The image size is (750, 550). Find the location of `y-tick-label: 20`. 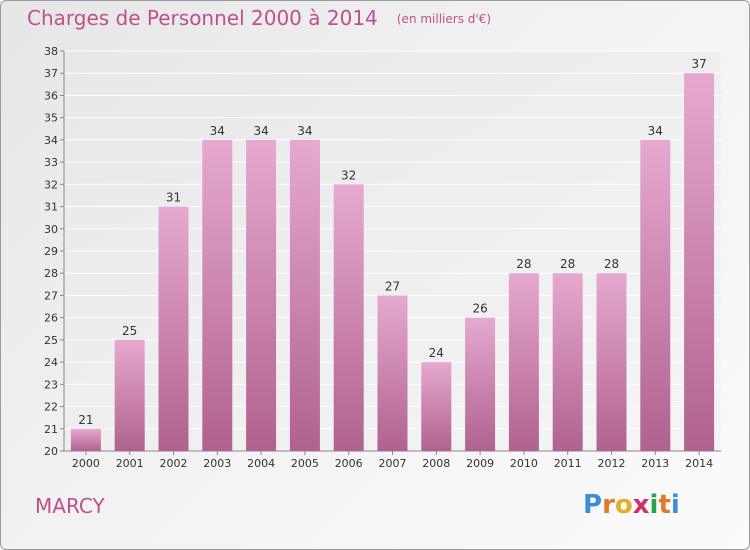

y-tick-label: 20 is located at coordinates (51, 451).